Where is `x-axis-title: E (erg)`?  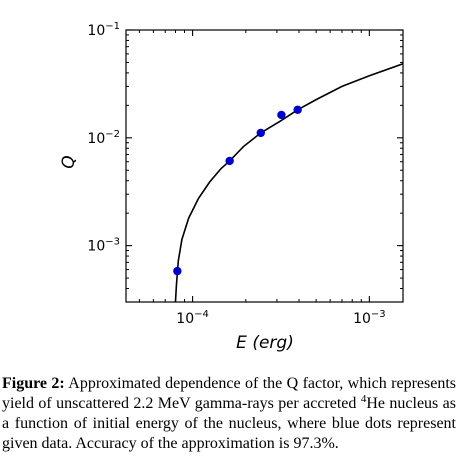
x-axis-title: E (erg) is located at coordinates (265, 343).